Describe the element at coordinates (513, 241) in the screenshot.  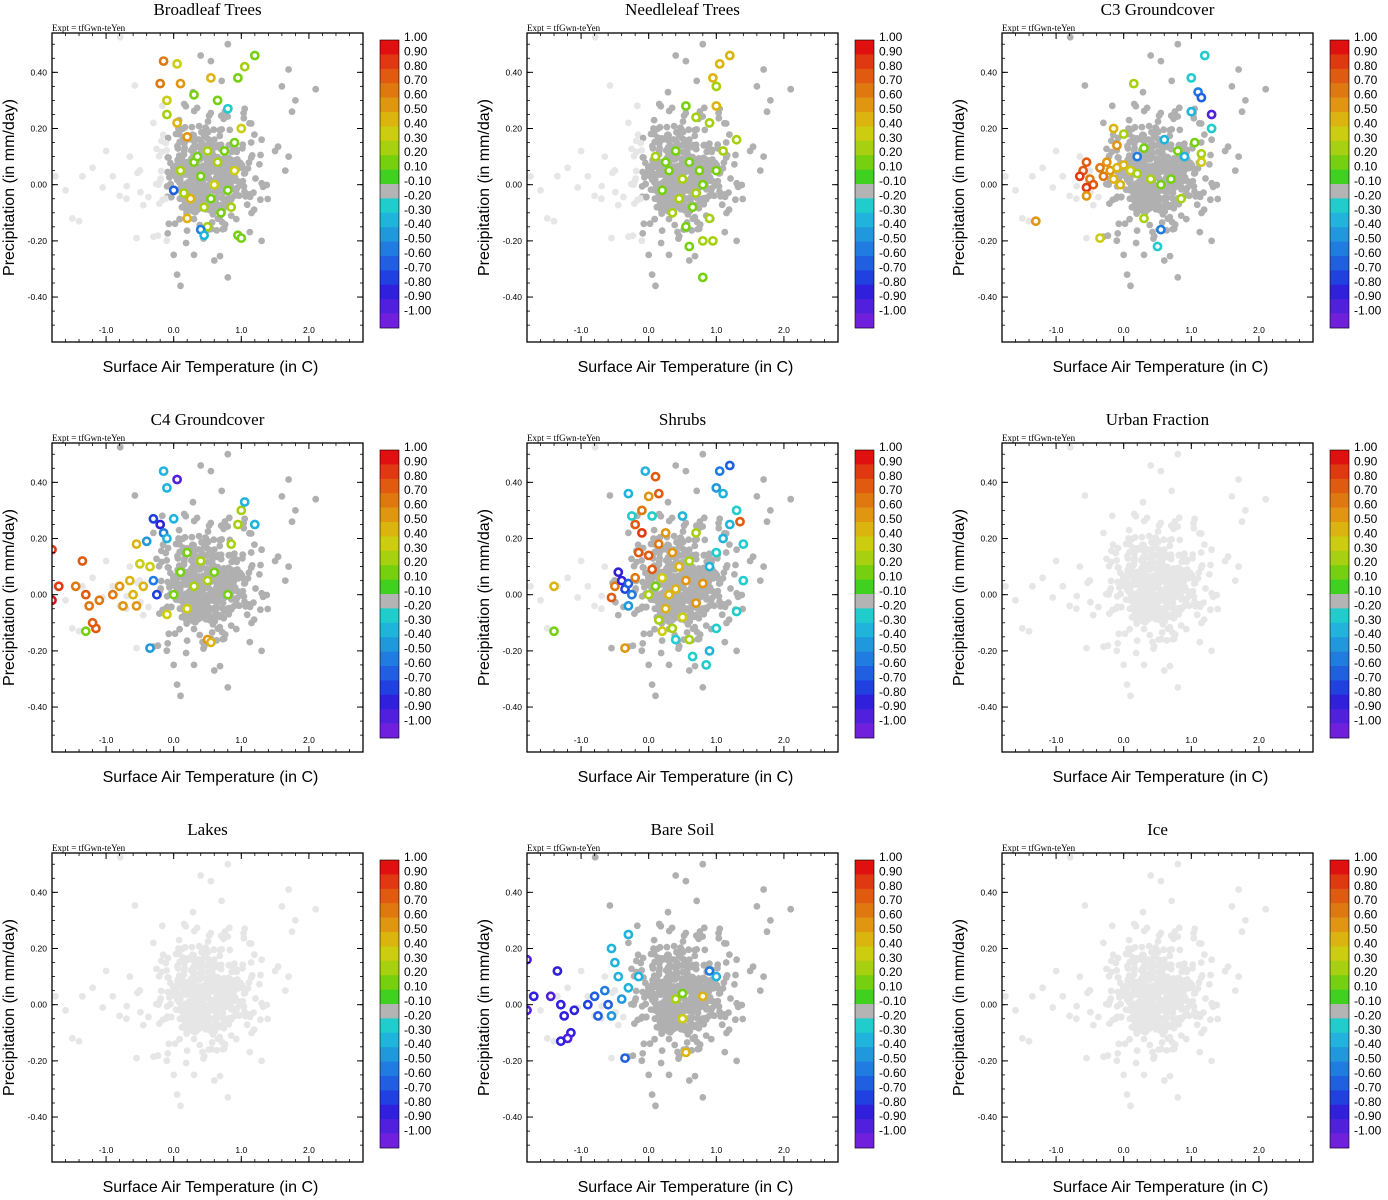
I see `y-tick-label: -0.20` at that location.